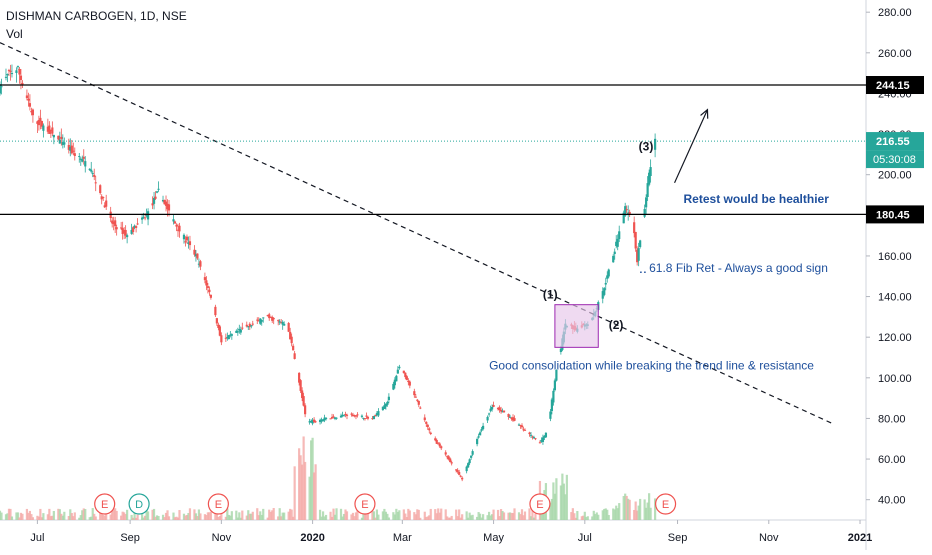 The image size is (932, 555). Describe the element at coordinates (312, 538) in the screenshot. I see `time-tick-label: 2020` at that location.